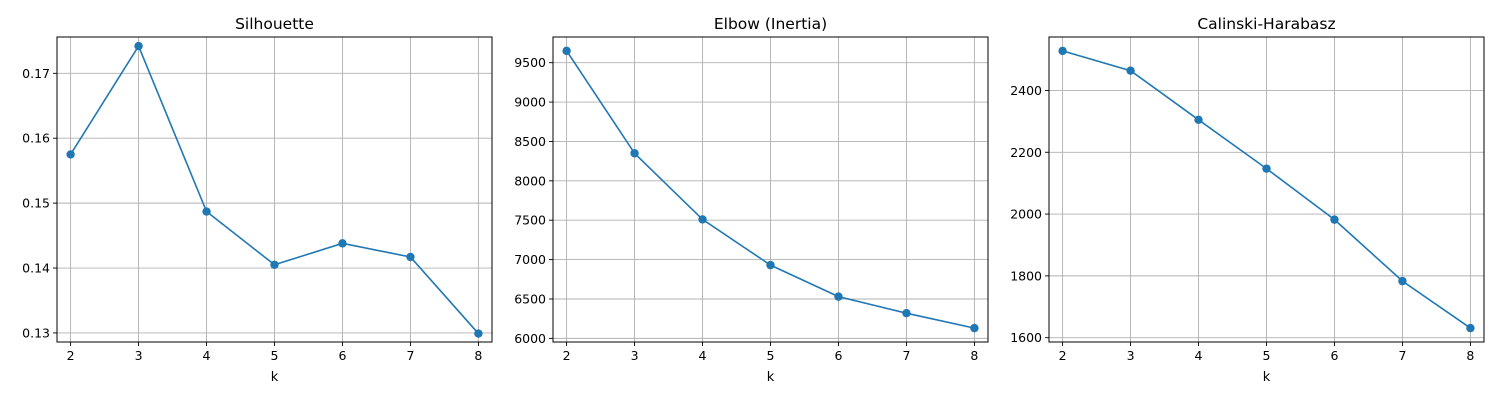 This screenshot has height=400, width=1500. Describe the element at coordinates (36, 73) in the screenshot. I see `y-tick-label: 0.17` at that location.